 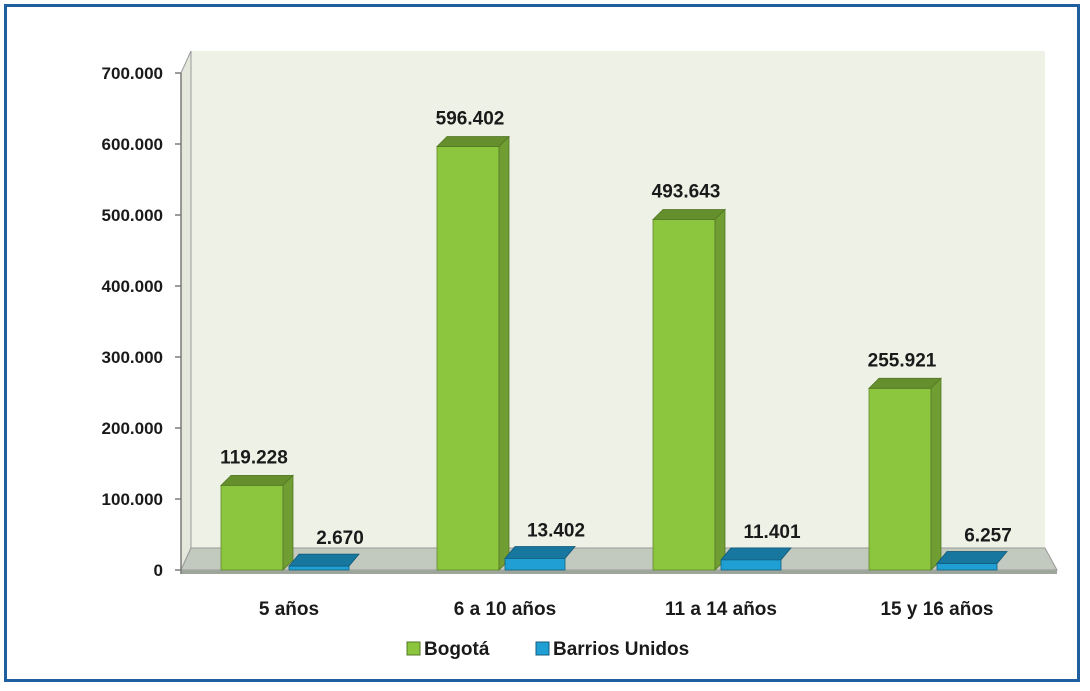 What do you see at coordinates (340, 538) in the screenshot?
I see `data-label-barrios-unidos: 2.670` at bounding box center [340, 538].